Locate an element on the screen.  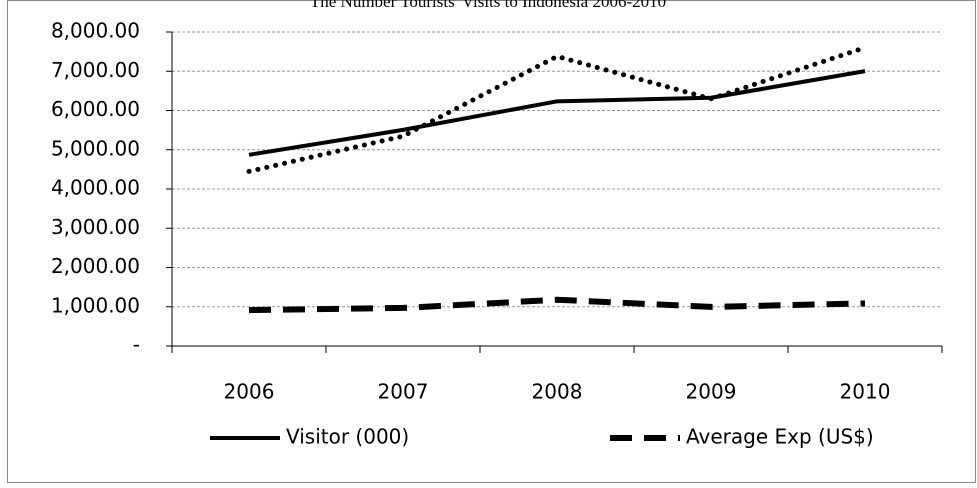
y-tick-label: 3,000.00 is located at coordinates (95, 227).